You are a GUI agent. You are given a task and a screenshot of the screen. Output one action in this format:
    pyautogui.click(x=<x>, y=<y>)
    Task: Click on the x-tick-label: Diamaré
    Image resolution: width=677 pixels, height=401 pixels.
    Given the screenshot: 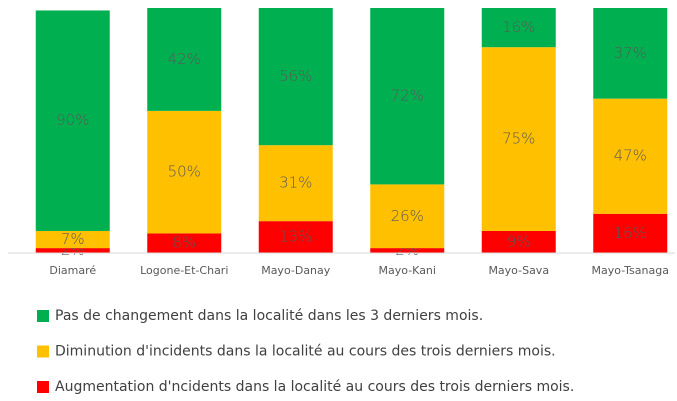 What is the action you would take?
    pyautogui.click(x=72, y=270)
    